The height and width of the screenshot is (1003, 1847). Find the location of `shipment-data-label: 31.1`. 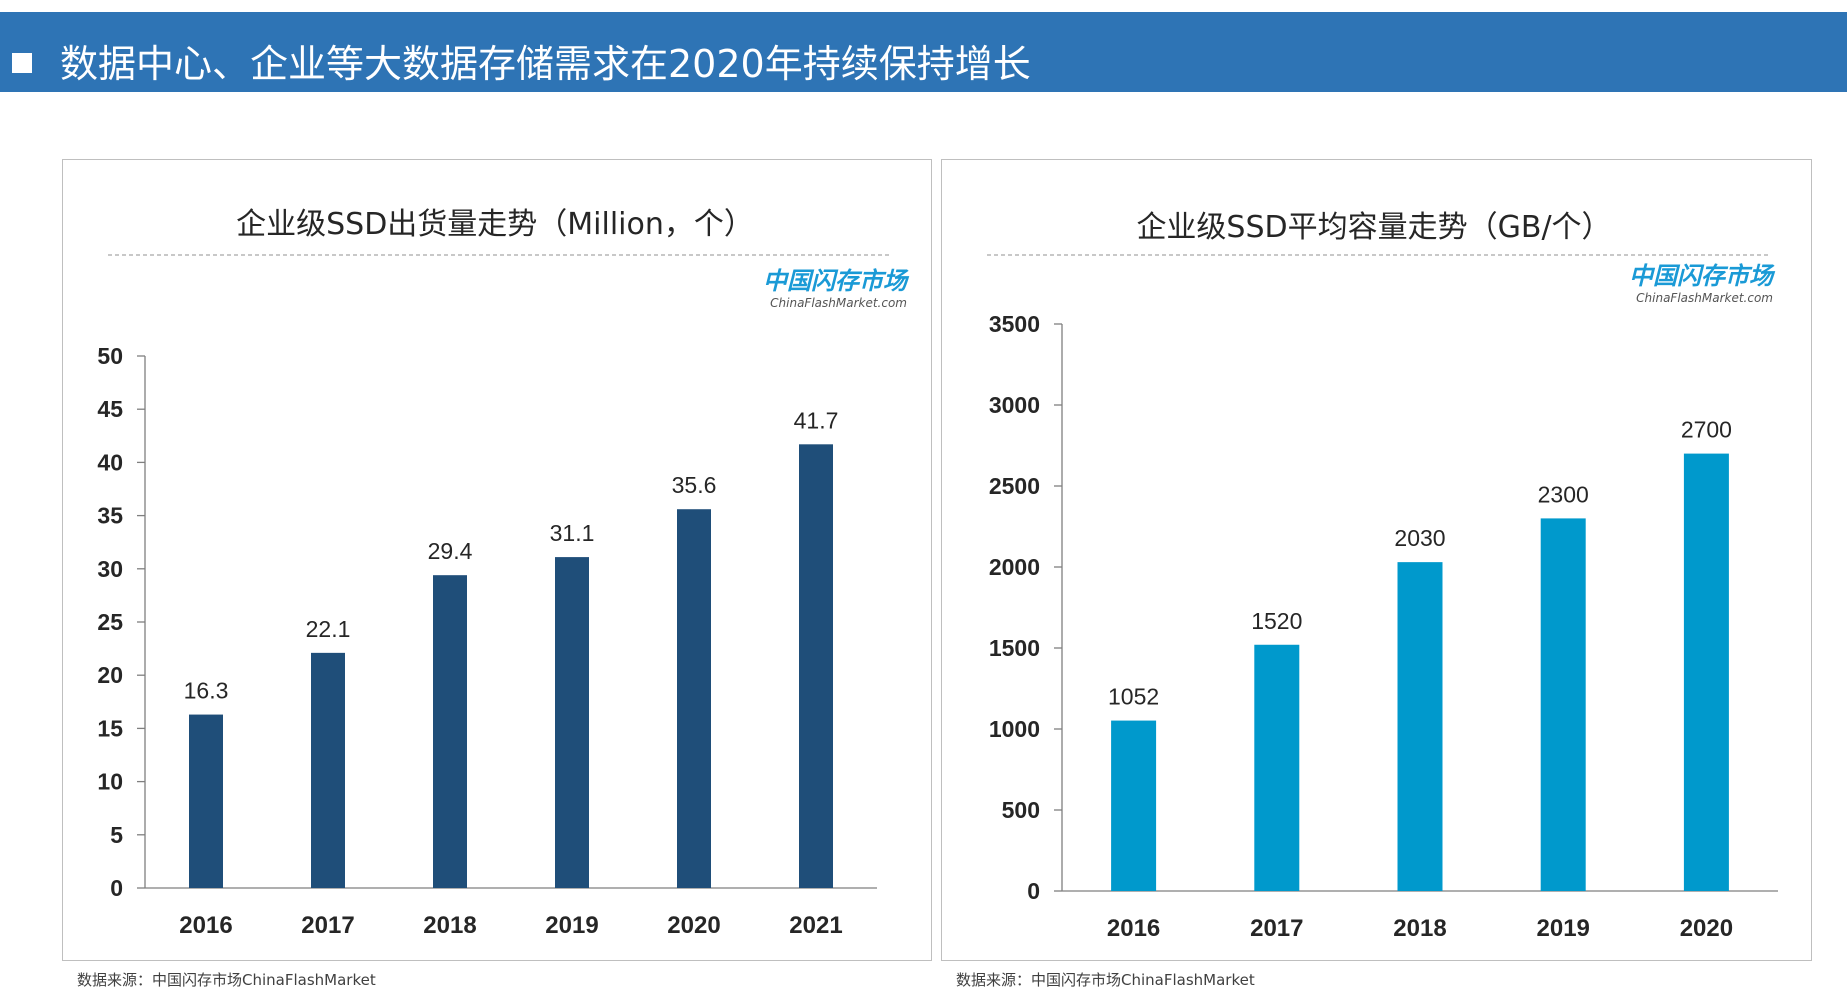

shipment-data-label: 31.1 is located at coordinates (572, 533).